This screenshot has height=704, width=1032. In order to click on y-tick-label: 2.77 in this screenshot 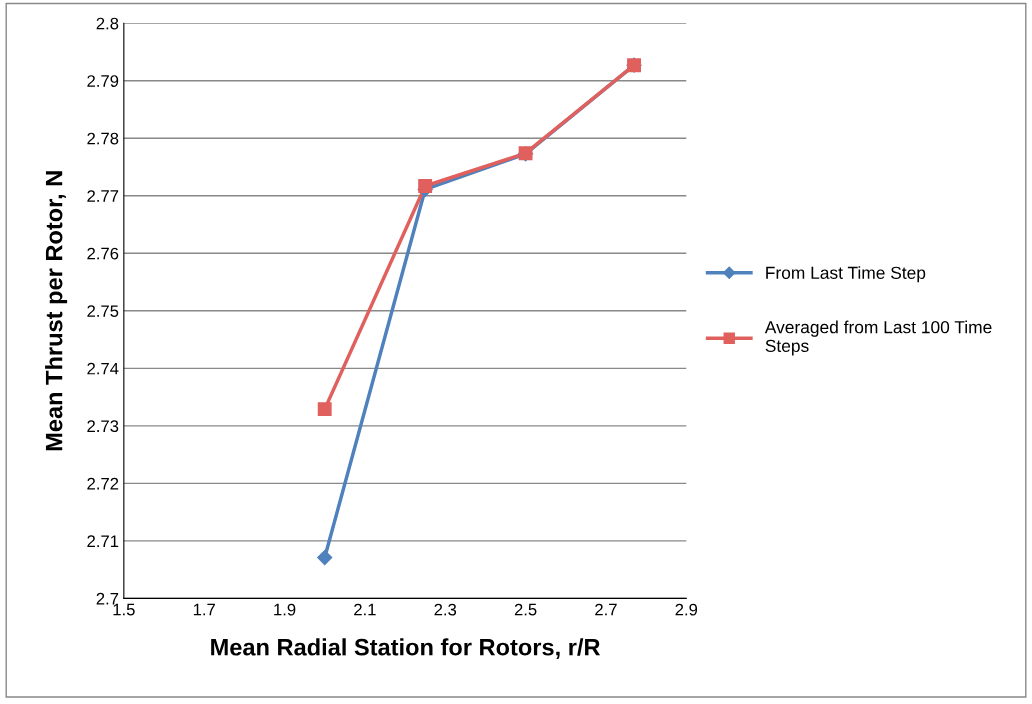, I will do `click(103, 196)`.